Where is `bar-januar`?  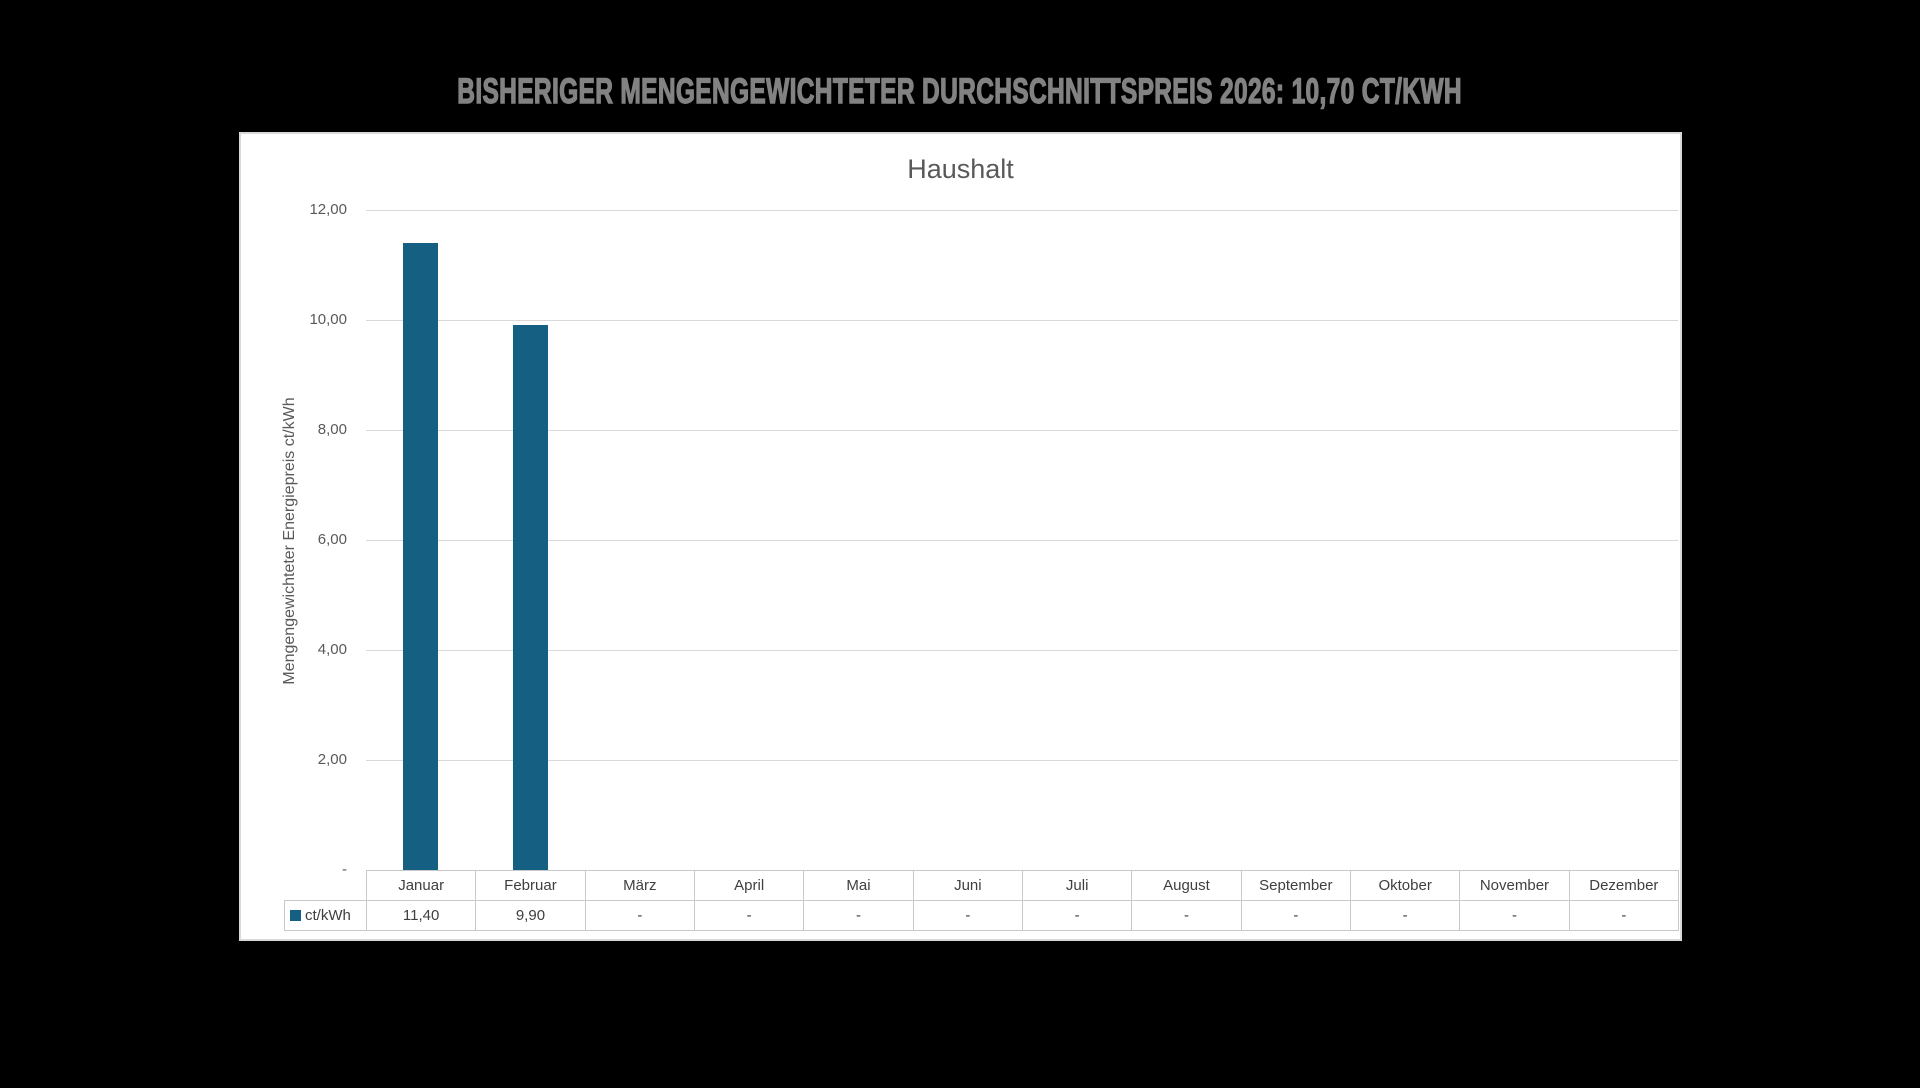
bar-januar is located at coordinates (421, 556).